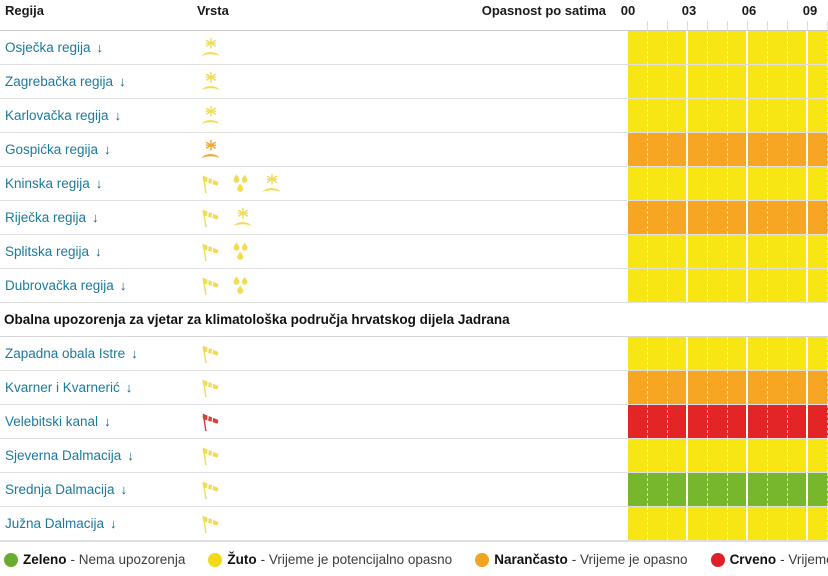 The width and height of the screenshot is (828, 576). I want to click on region-name: Velebitski kanal, so click(52, 421).